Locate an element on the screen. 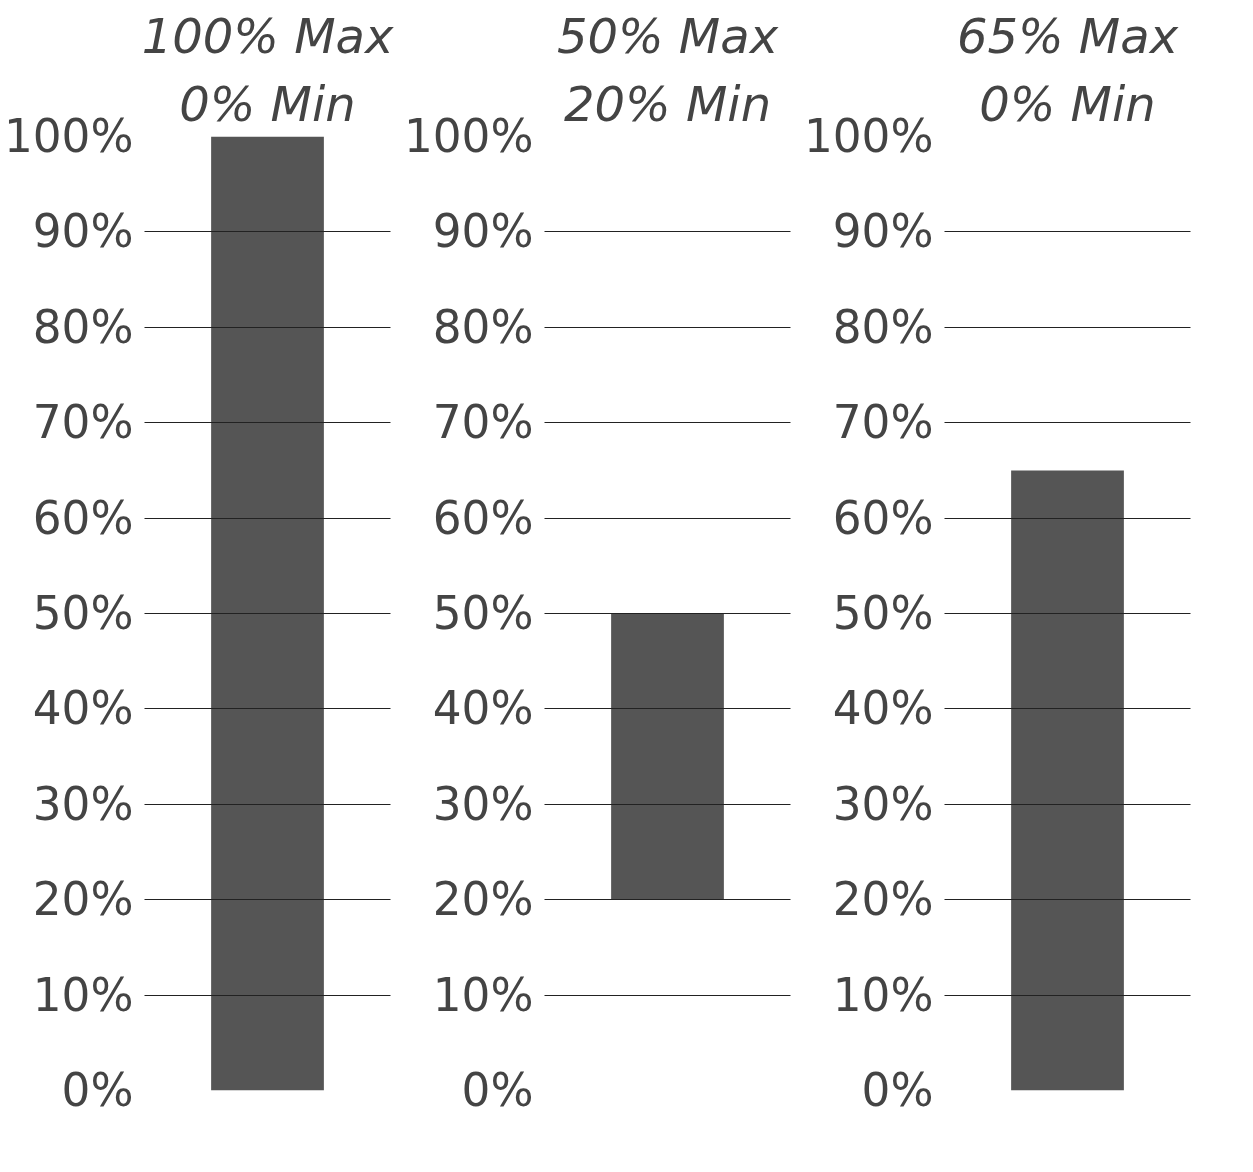 The height and width of the screenshot is (1172, 1253). chart-subtitle: 20% Min is located at coordinates (667, 103).